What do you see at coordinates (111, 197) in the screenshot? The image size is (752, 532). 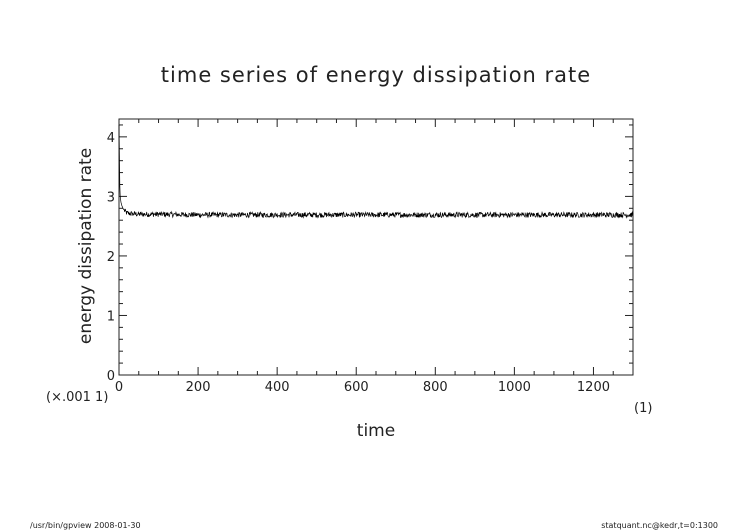 I see `y-tick-label: 3` at bounding box center [111, 197].